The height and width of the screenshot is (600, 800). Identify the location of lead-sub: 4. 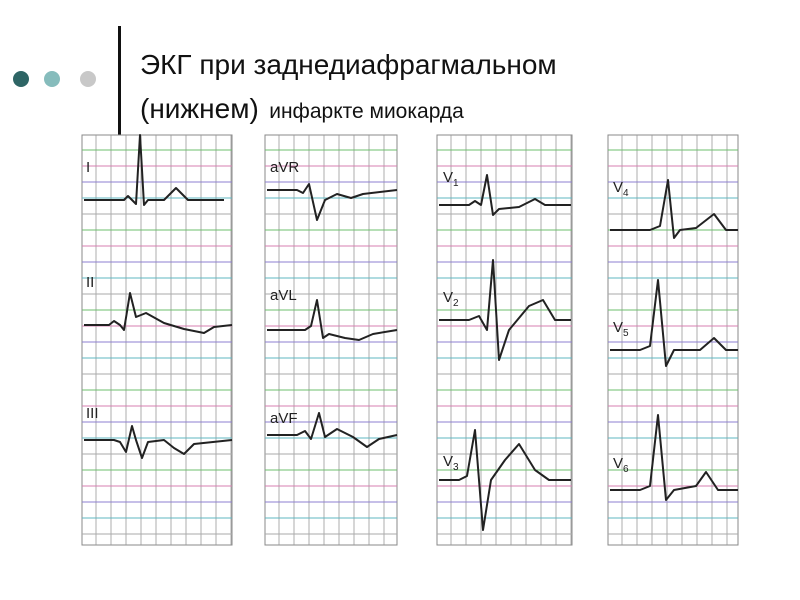
(626, 193).